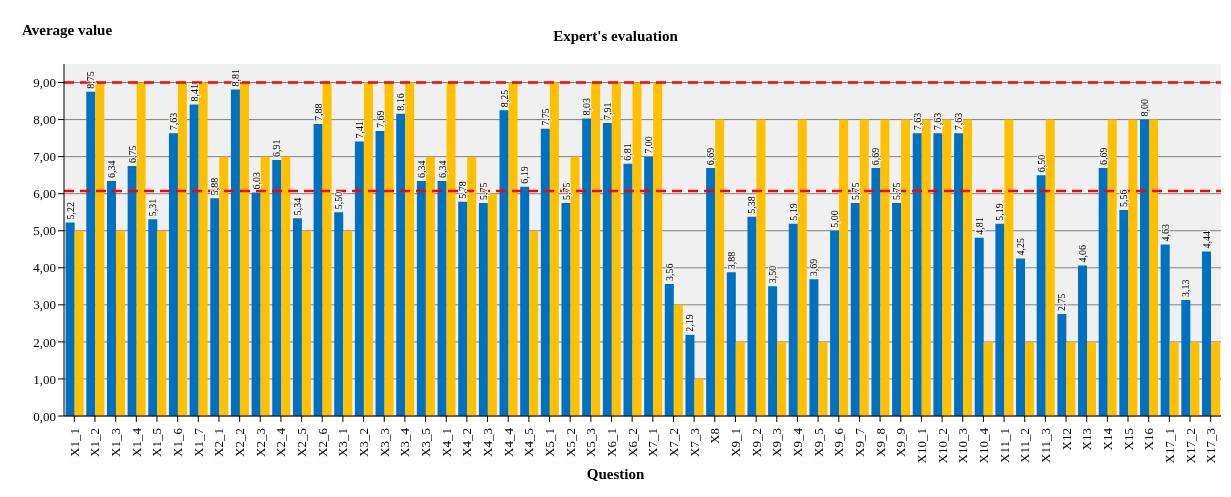  What do you see at coordinates (752, 205) in the screenshot?
I see `data-label: 5,38` at bounding box center [752, 205].